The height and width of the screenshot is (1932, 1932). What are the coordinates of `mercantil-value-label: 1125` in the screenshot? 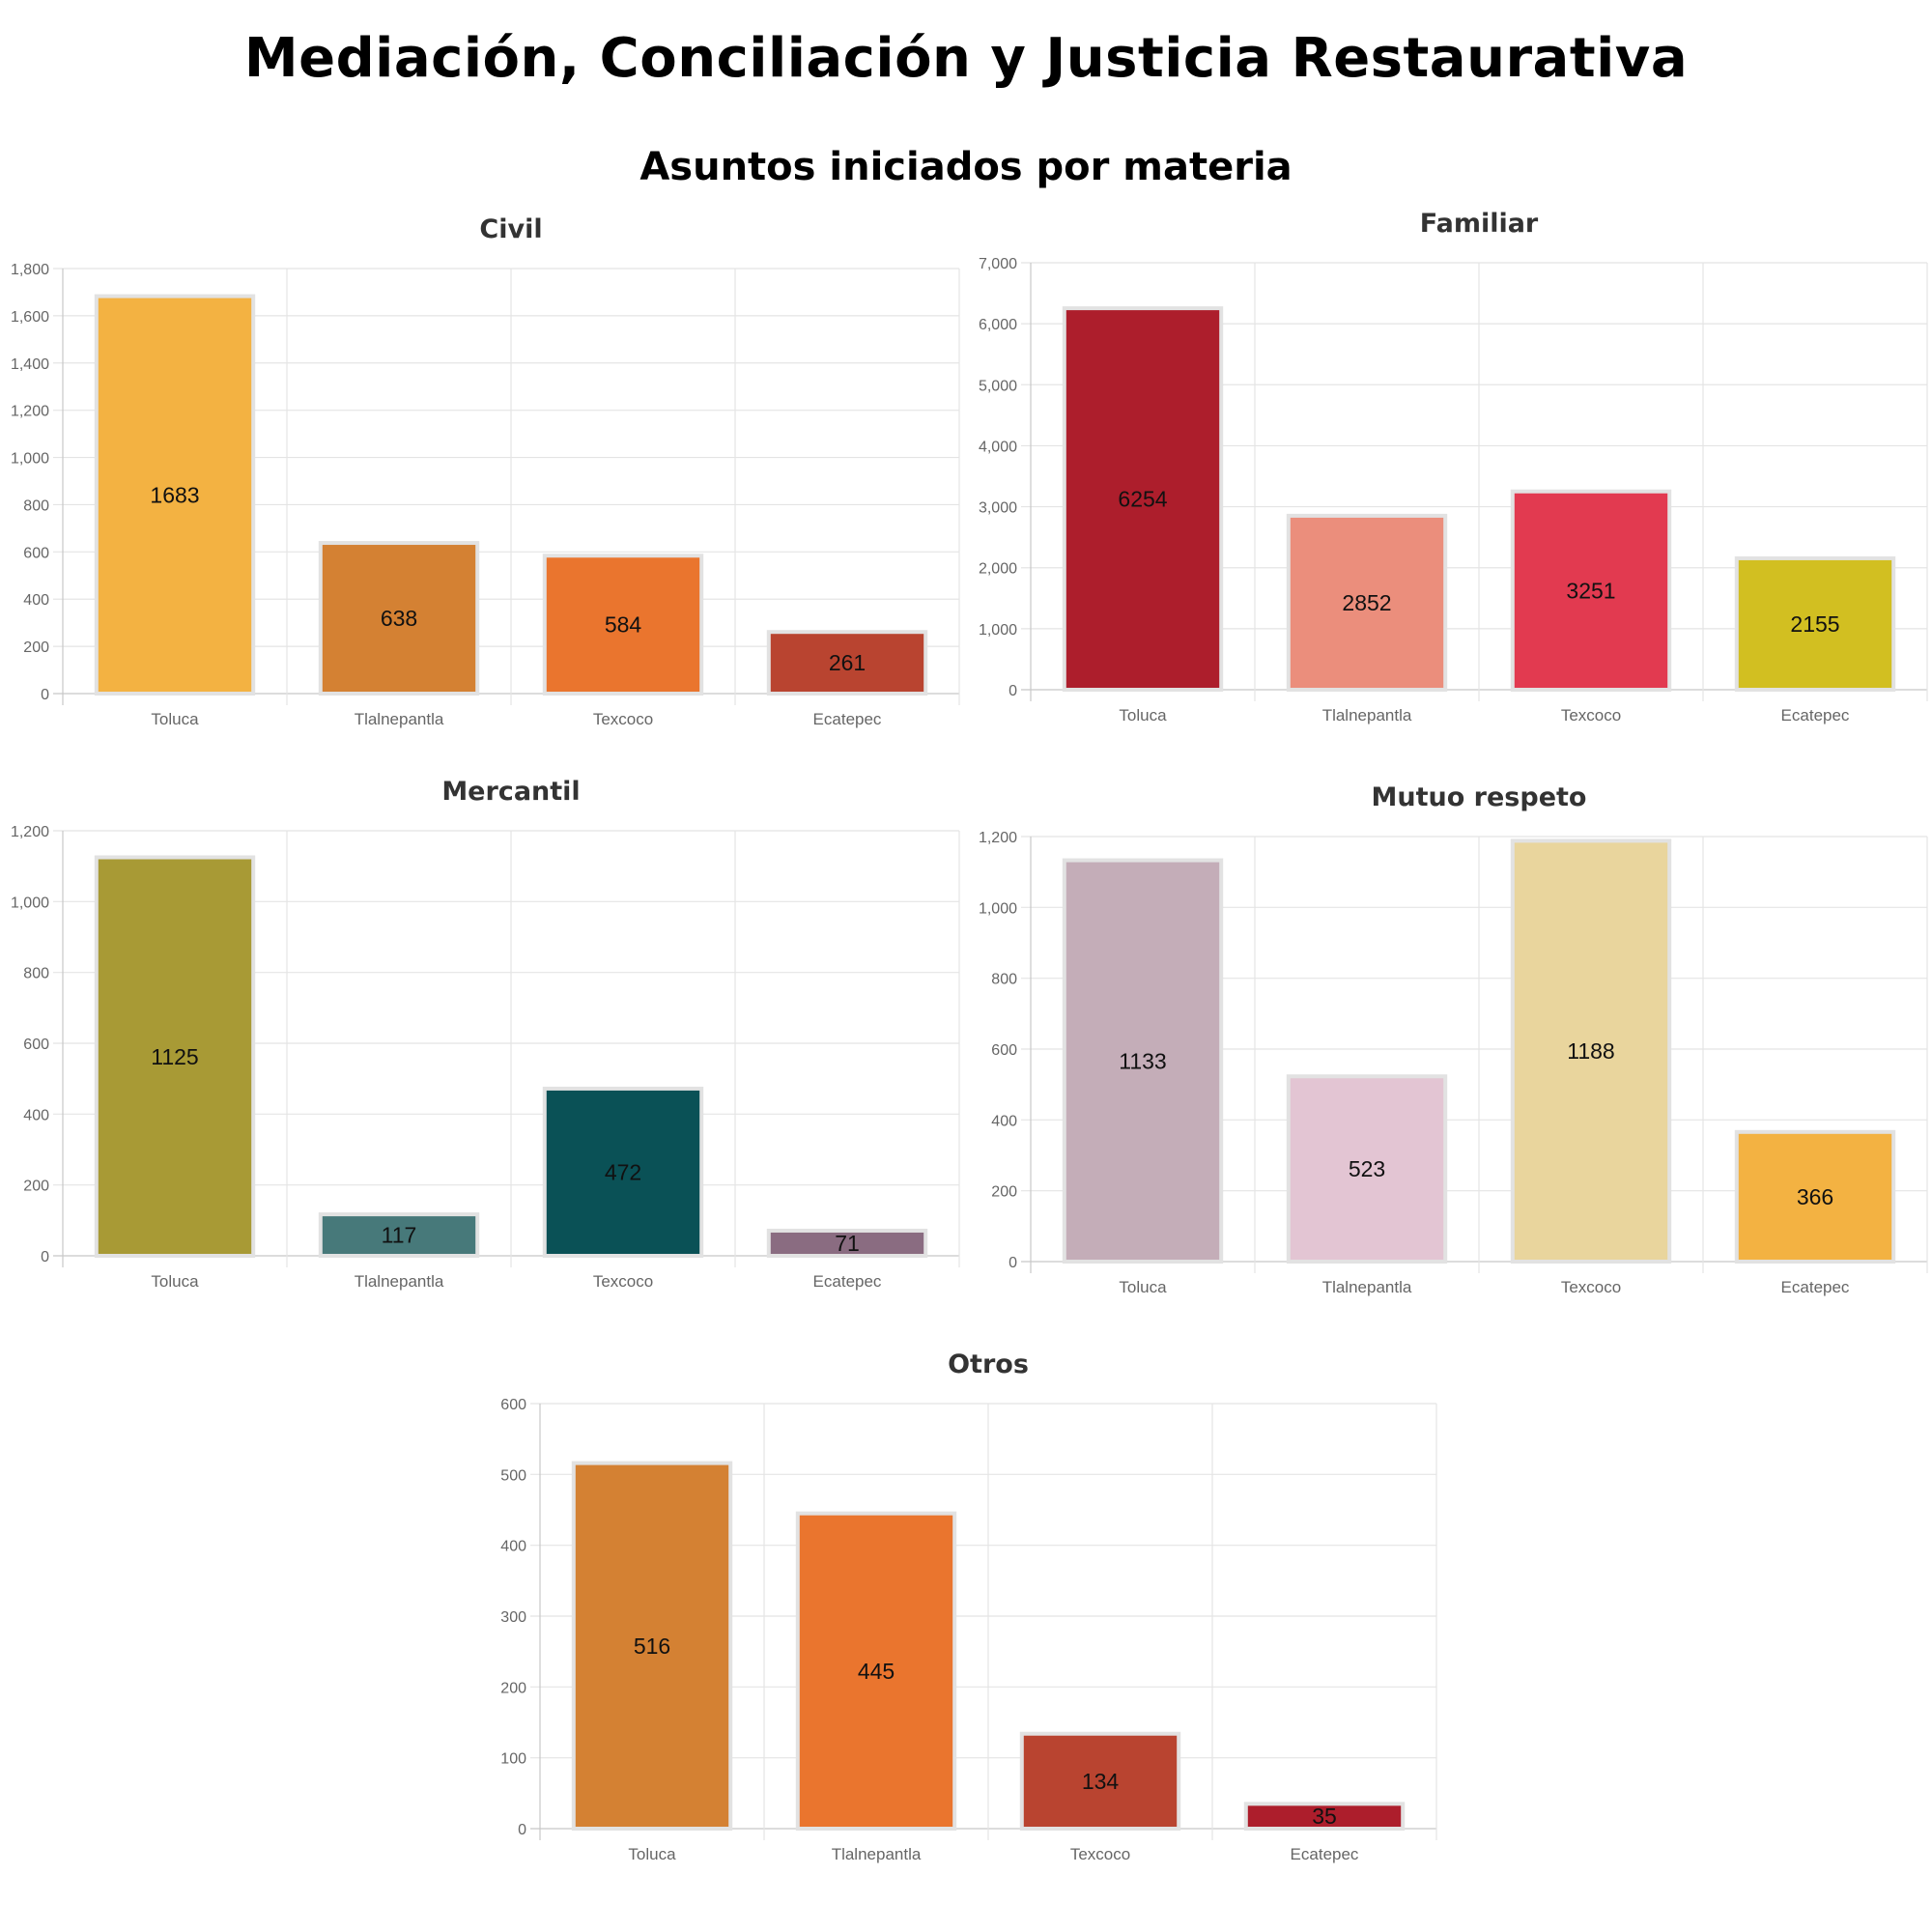 It's located at (174, 1056).